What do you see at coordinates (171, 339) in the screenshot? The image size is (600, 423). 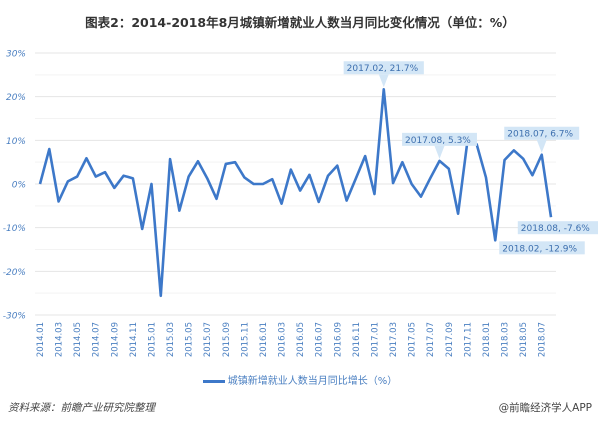 I see `x-tick-label: 2015.03` at bounding box center [171, 339].